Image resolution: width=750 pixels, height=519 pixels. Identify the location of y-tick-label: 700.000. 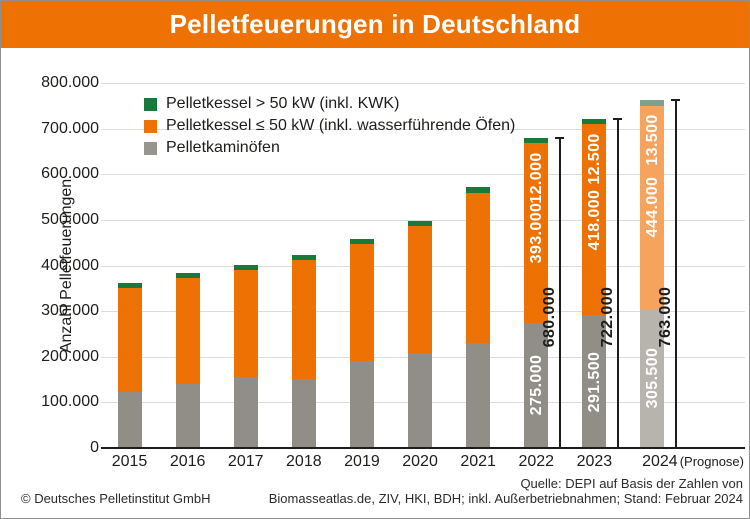
(70, 128).